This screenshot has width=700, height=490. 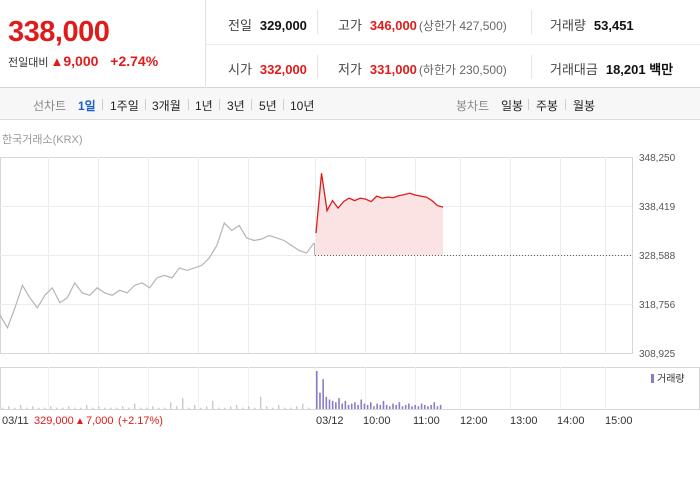 I want to click on y-axis-ticks: 348,250 338,419 328,588 318,756 308,925, so click(x=657, y=256).